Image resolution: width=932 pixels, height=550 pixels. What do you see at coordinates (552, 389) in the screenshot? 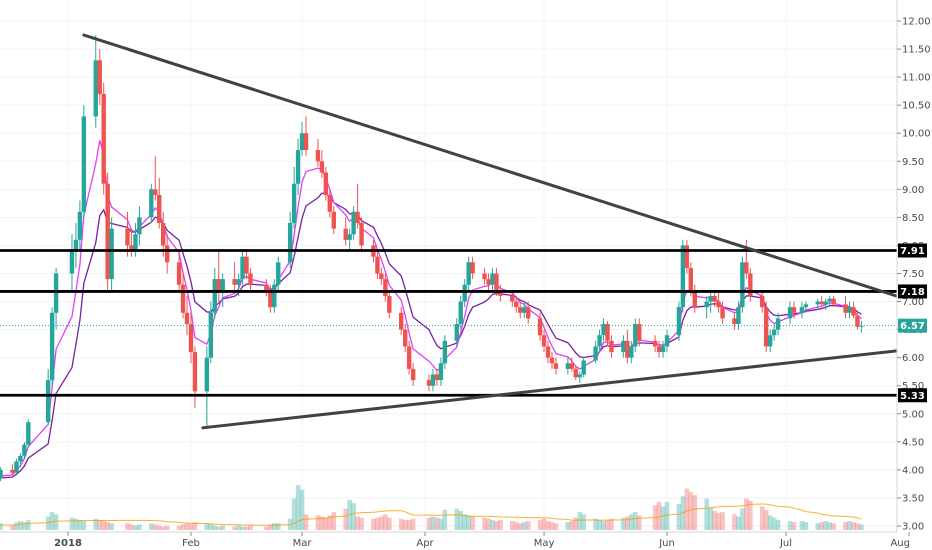
I see `trendline-lower` at bounding box center [552, 389].